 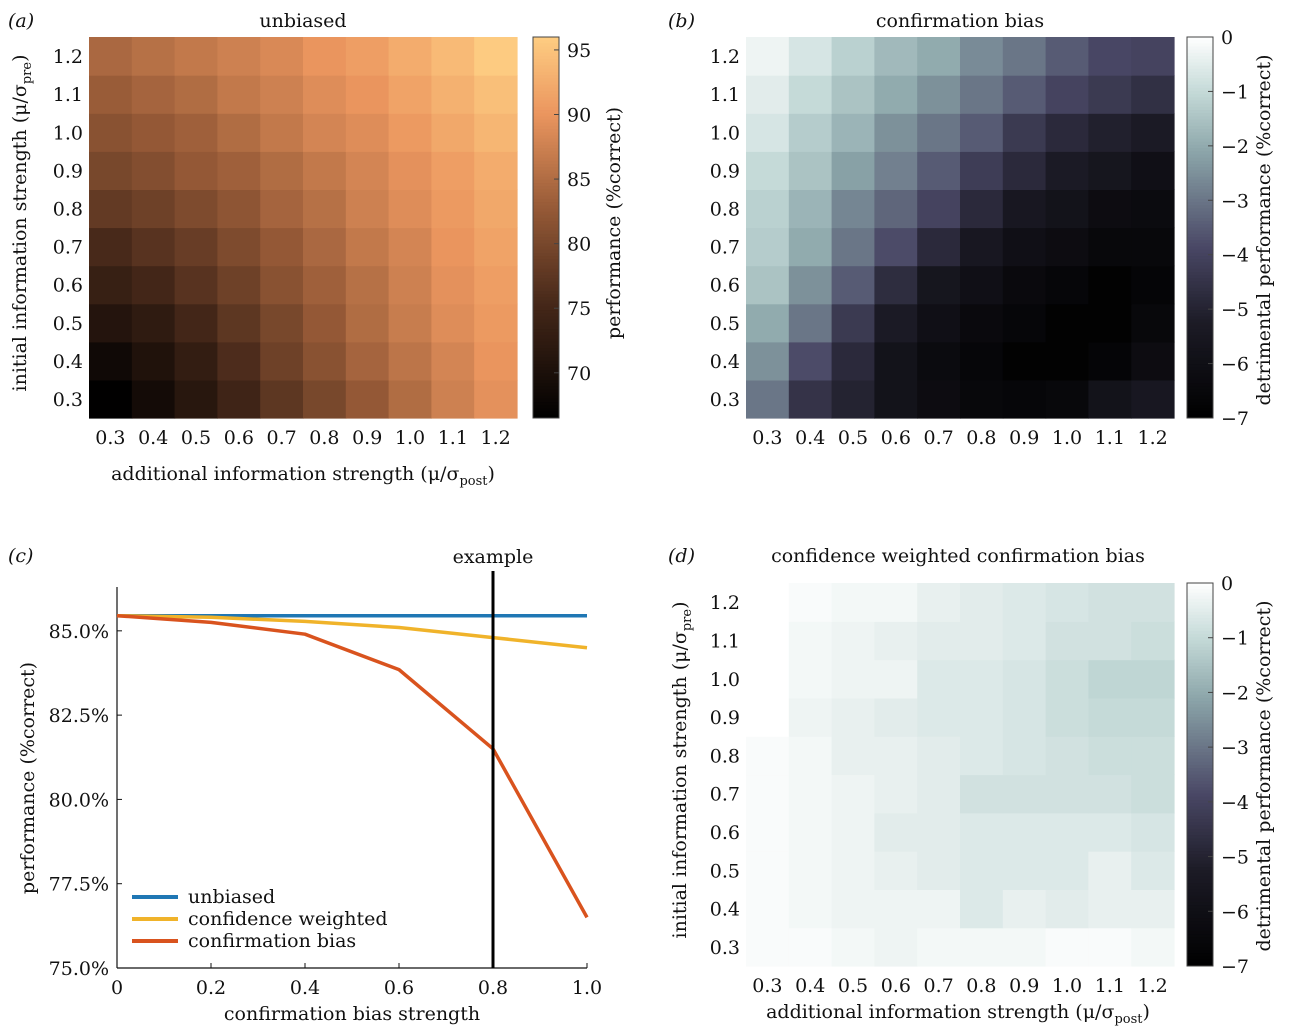 What do you see at coordinates (352, 766) in the screenshot?
I see `panel-c-series-lines` at bounding box center [352, 766].